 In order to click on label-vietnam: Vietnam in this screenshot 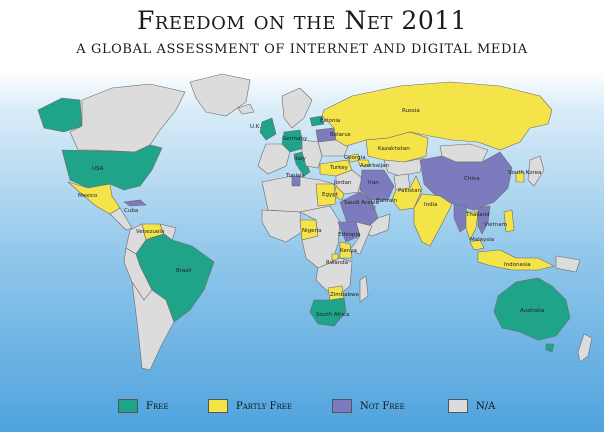, I will do `click(495, 225)`.